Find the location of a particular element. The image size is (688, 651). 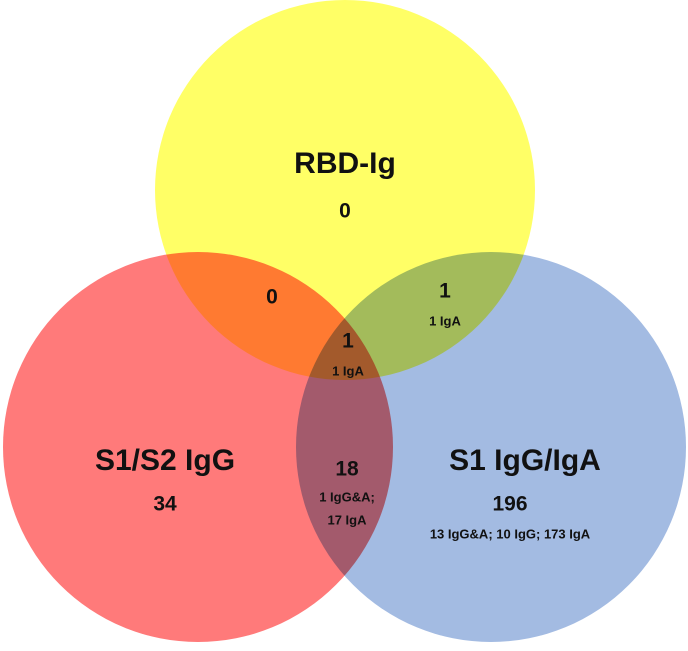

set-label: S1/S2 IgG is located at coordinates (165, 460).